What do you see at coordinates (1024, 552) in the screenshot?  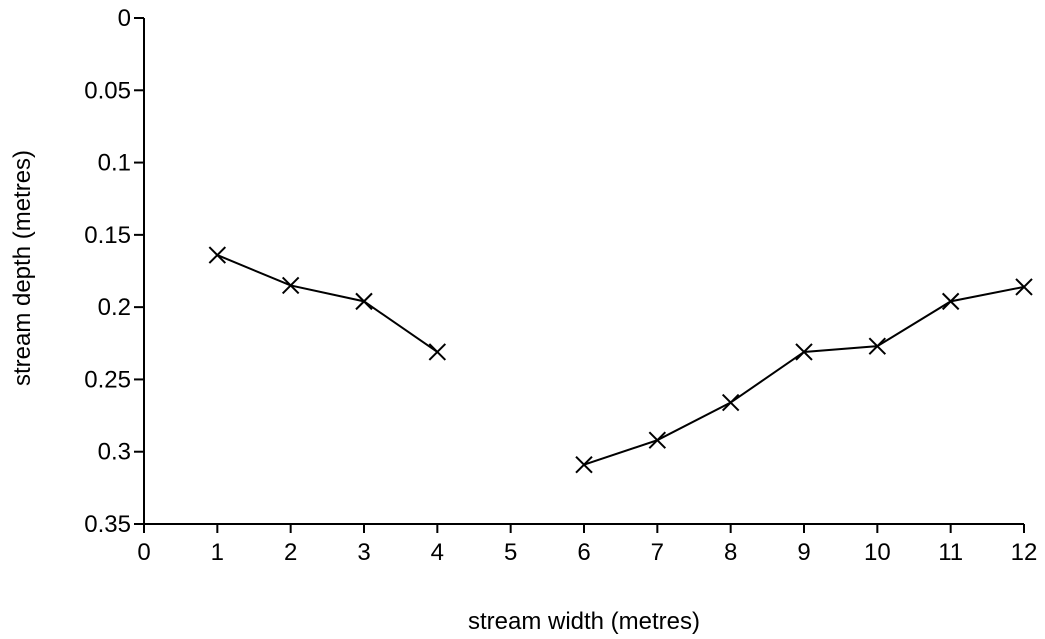 I see `x-tick-label-12: 12` at bounding box center [1024, 552].